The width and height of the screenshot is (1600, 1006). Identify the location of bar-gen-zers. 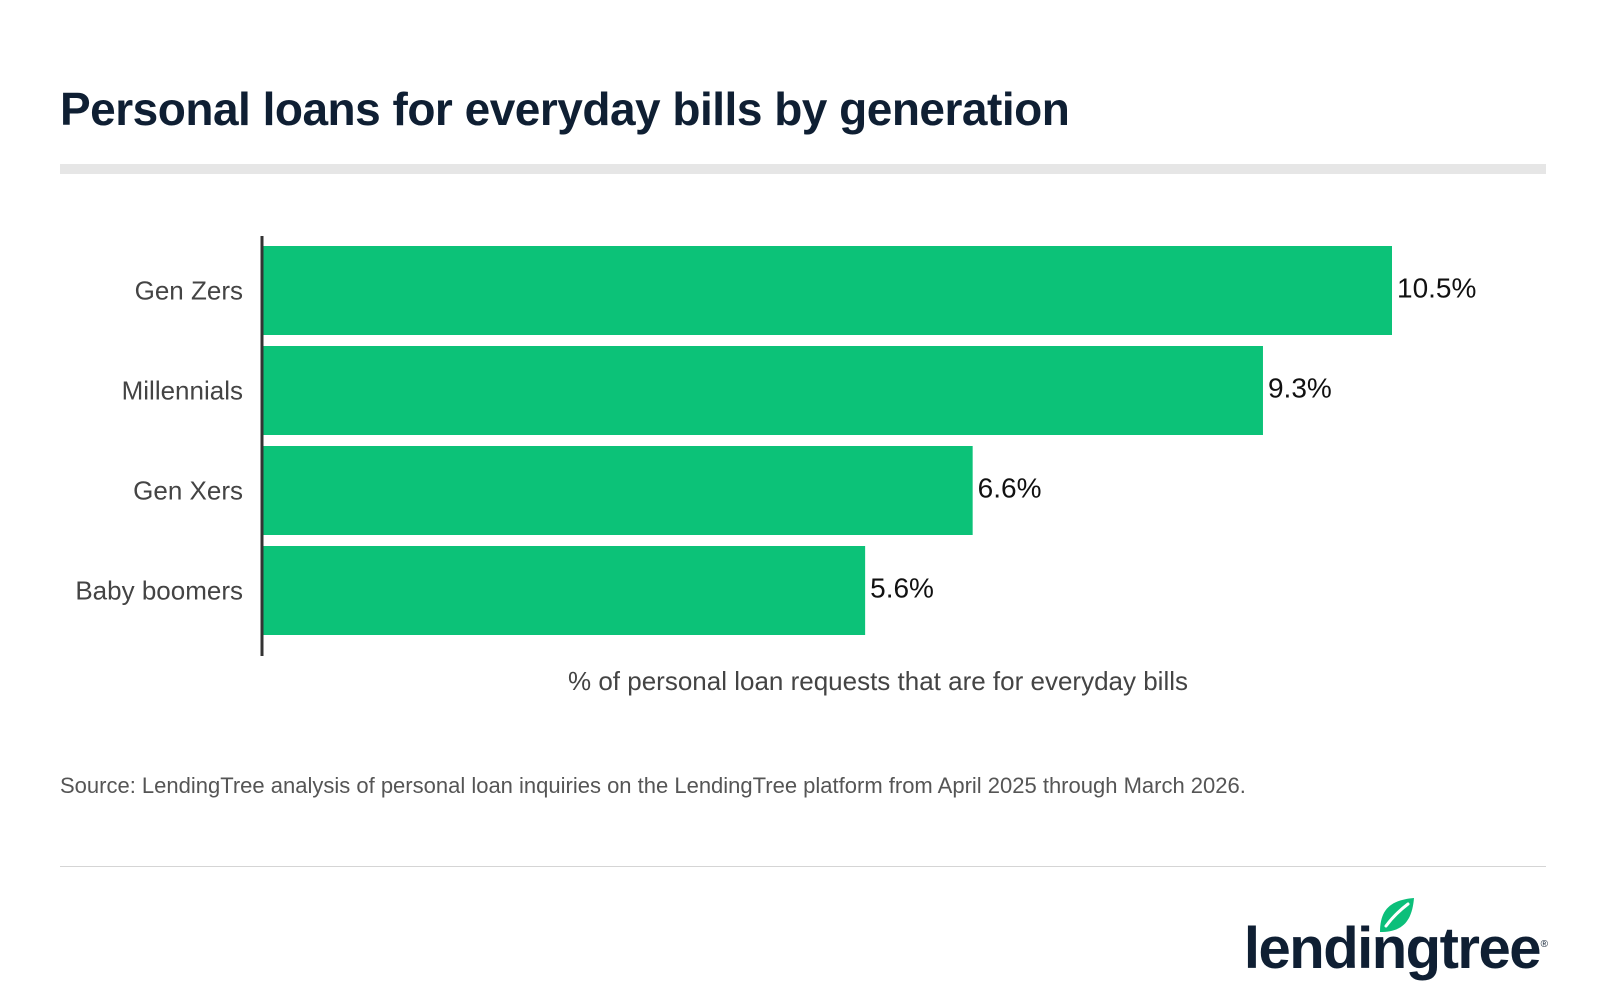
(827, 290).